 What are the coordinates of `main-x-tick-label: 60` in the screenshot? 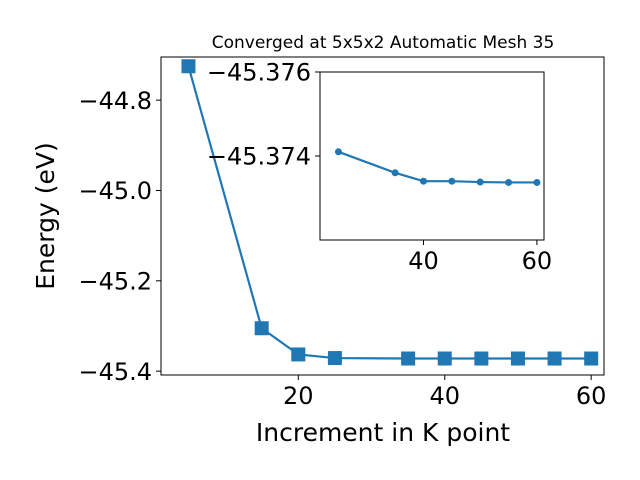 It's located at (591, 396).